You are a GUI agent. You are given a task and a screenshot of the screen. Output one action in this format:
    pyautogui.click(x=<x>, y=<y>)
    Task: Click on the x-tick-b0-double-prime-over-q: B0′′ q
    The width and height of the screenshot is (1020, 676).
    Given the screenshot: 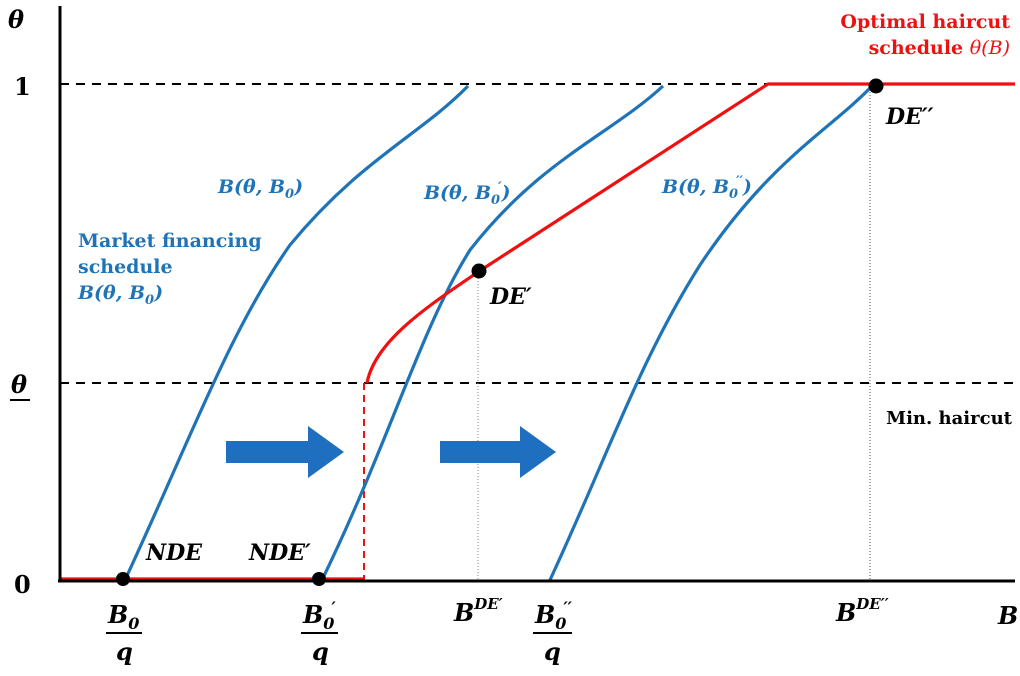 What is the action you would take?
    pyautogui.click(x=553, y=632)
    